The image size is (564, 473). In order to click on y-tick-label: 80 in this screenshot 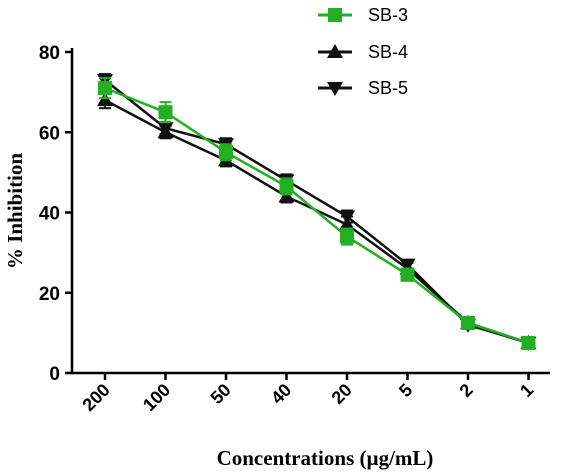, I will do `click(49, 53)`.